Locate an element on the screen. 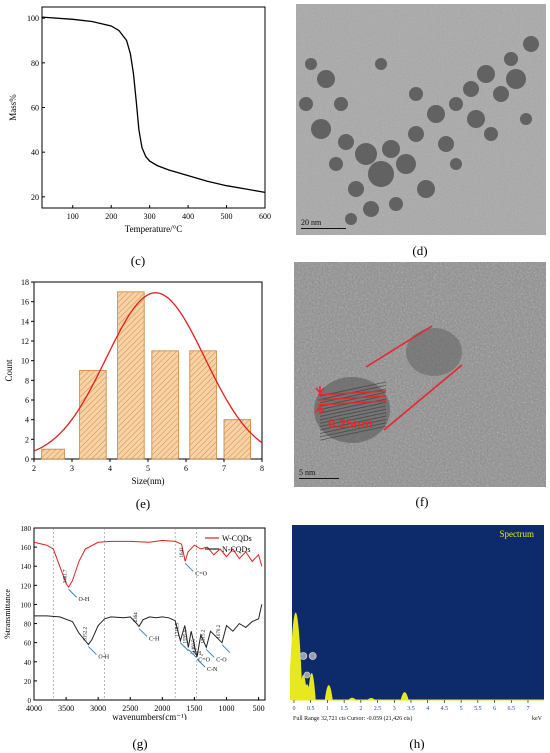  y-axis-label-c: Mass% is located at coordinates (13, 107).